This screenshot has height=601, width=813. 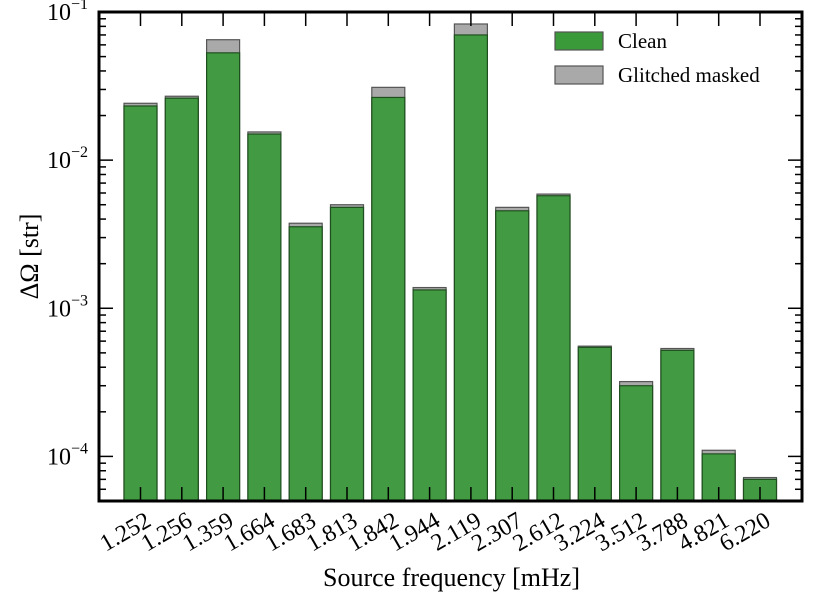 I want to click on bar-clean-3.512, so click(x=636, y=443).